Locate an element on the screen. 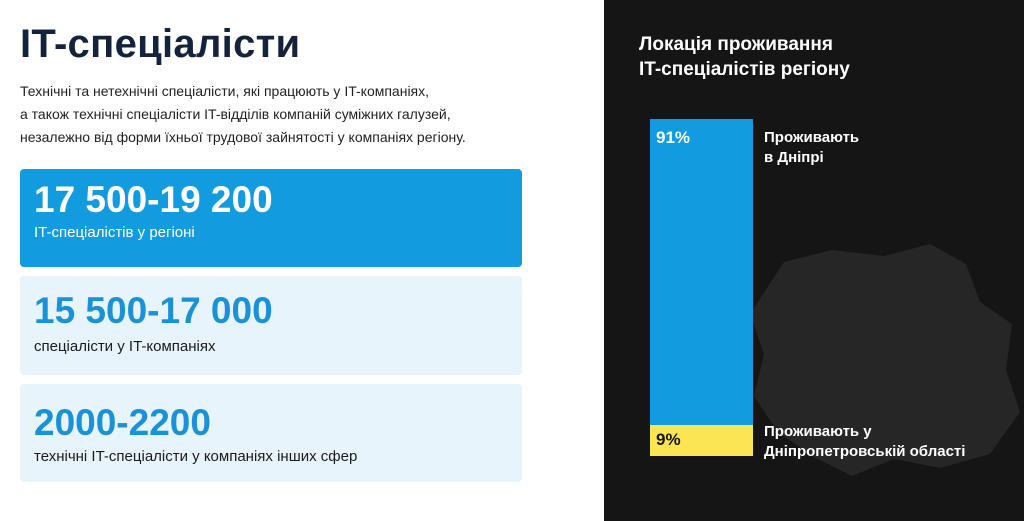  stat-value-other-sectors: 2000-2200 is located at coordinates (122, 422).